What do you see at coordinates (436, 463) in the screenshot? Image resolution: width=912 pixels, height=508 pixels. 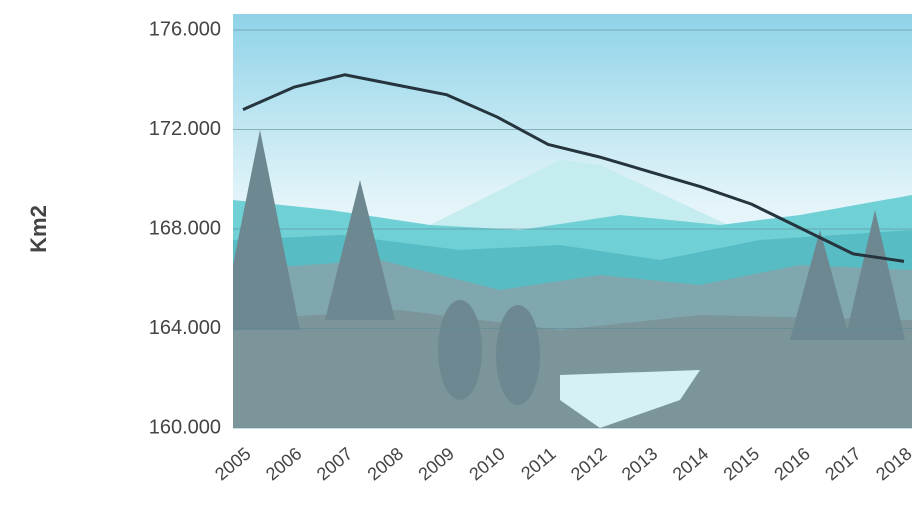 I see `x-tick-label: 2009` at bounding box center [436, 463].